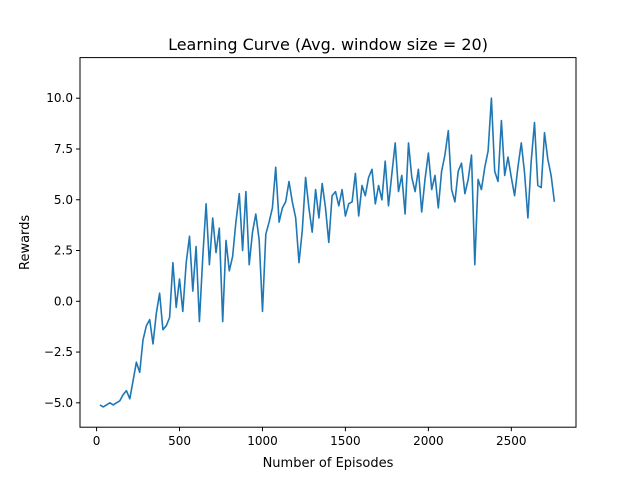 The width and height of the screenshot is (640, 480). What do you see at coordinates (63, 301) in the screenshot?
I see `y-tick-label: 0.0` at bounding box center [63, 301].